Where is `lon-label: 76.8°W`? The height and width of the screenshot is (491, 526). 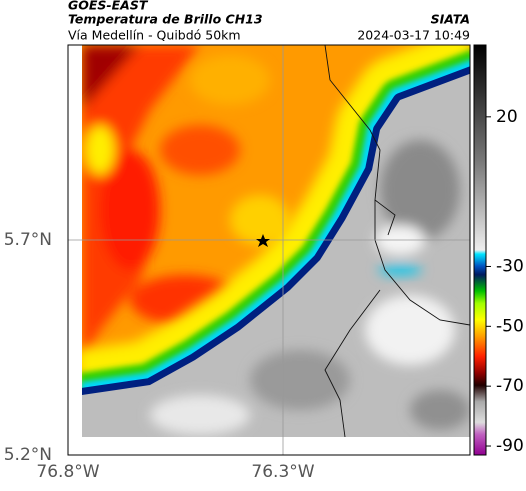 lon-label: 76.8°W is located at coordinates (67, 472).